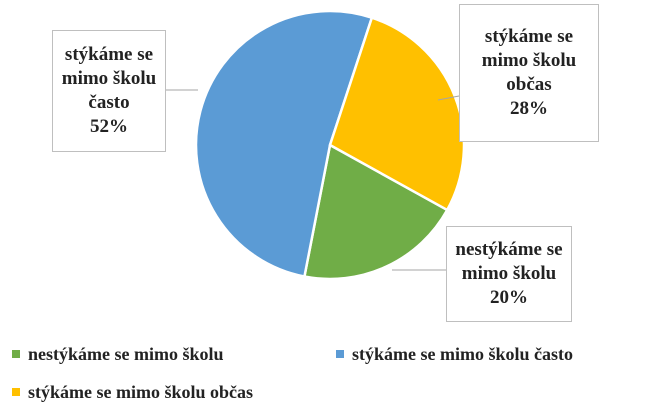 This screenshot has height=409, width=649. I want to click on data-label: nestýkáme se mimo školu 20%, so click(509, 274).